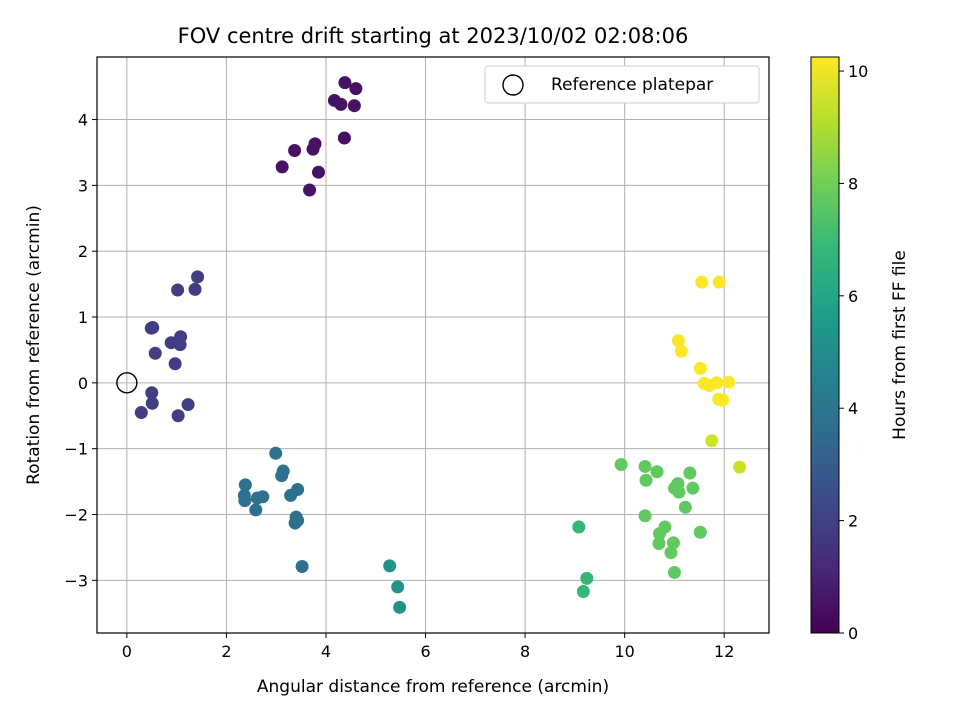  I want to click on y-axis-label: Rotation from reference (arcmin), so click(34, 345).